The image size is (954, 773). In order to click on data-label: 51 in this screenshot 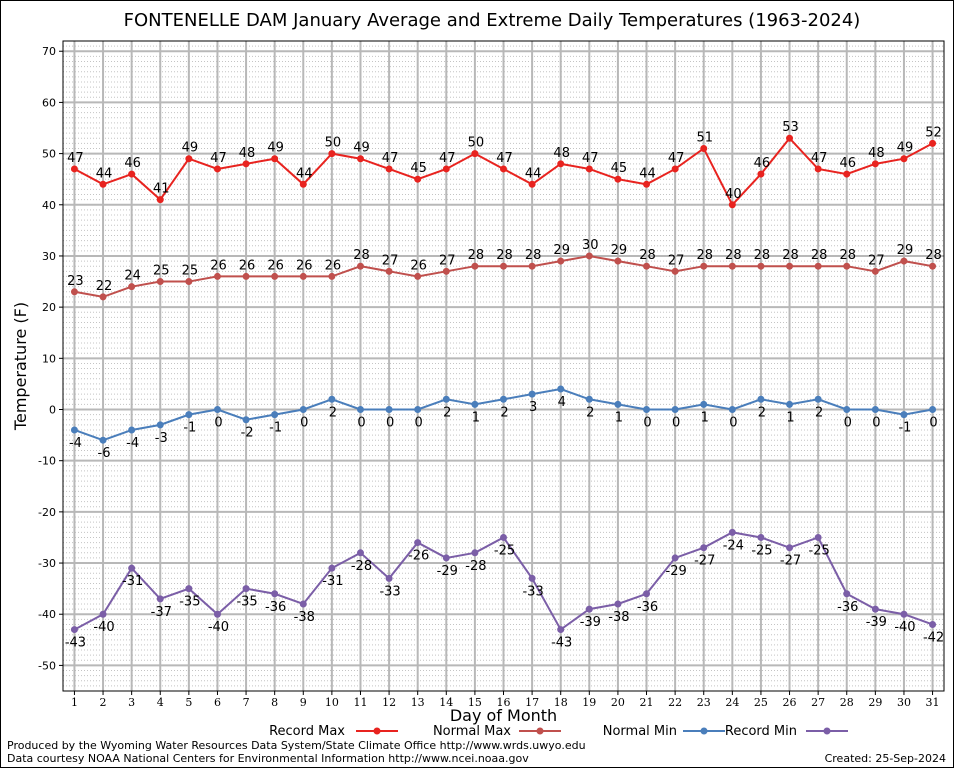, I will do `click(704, 137)`.